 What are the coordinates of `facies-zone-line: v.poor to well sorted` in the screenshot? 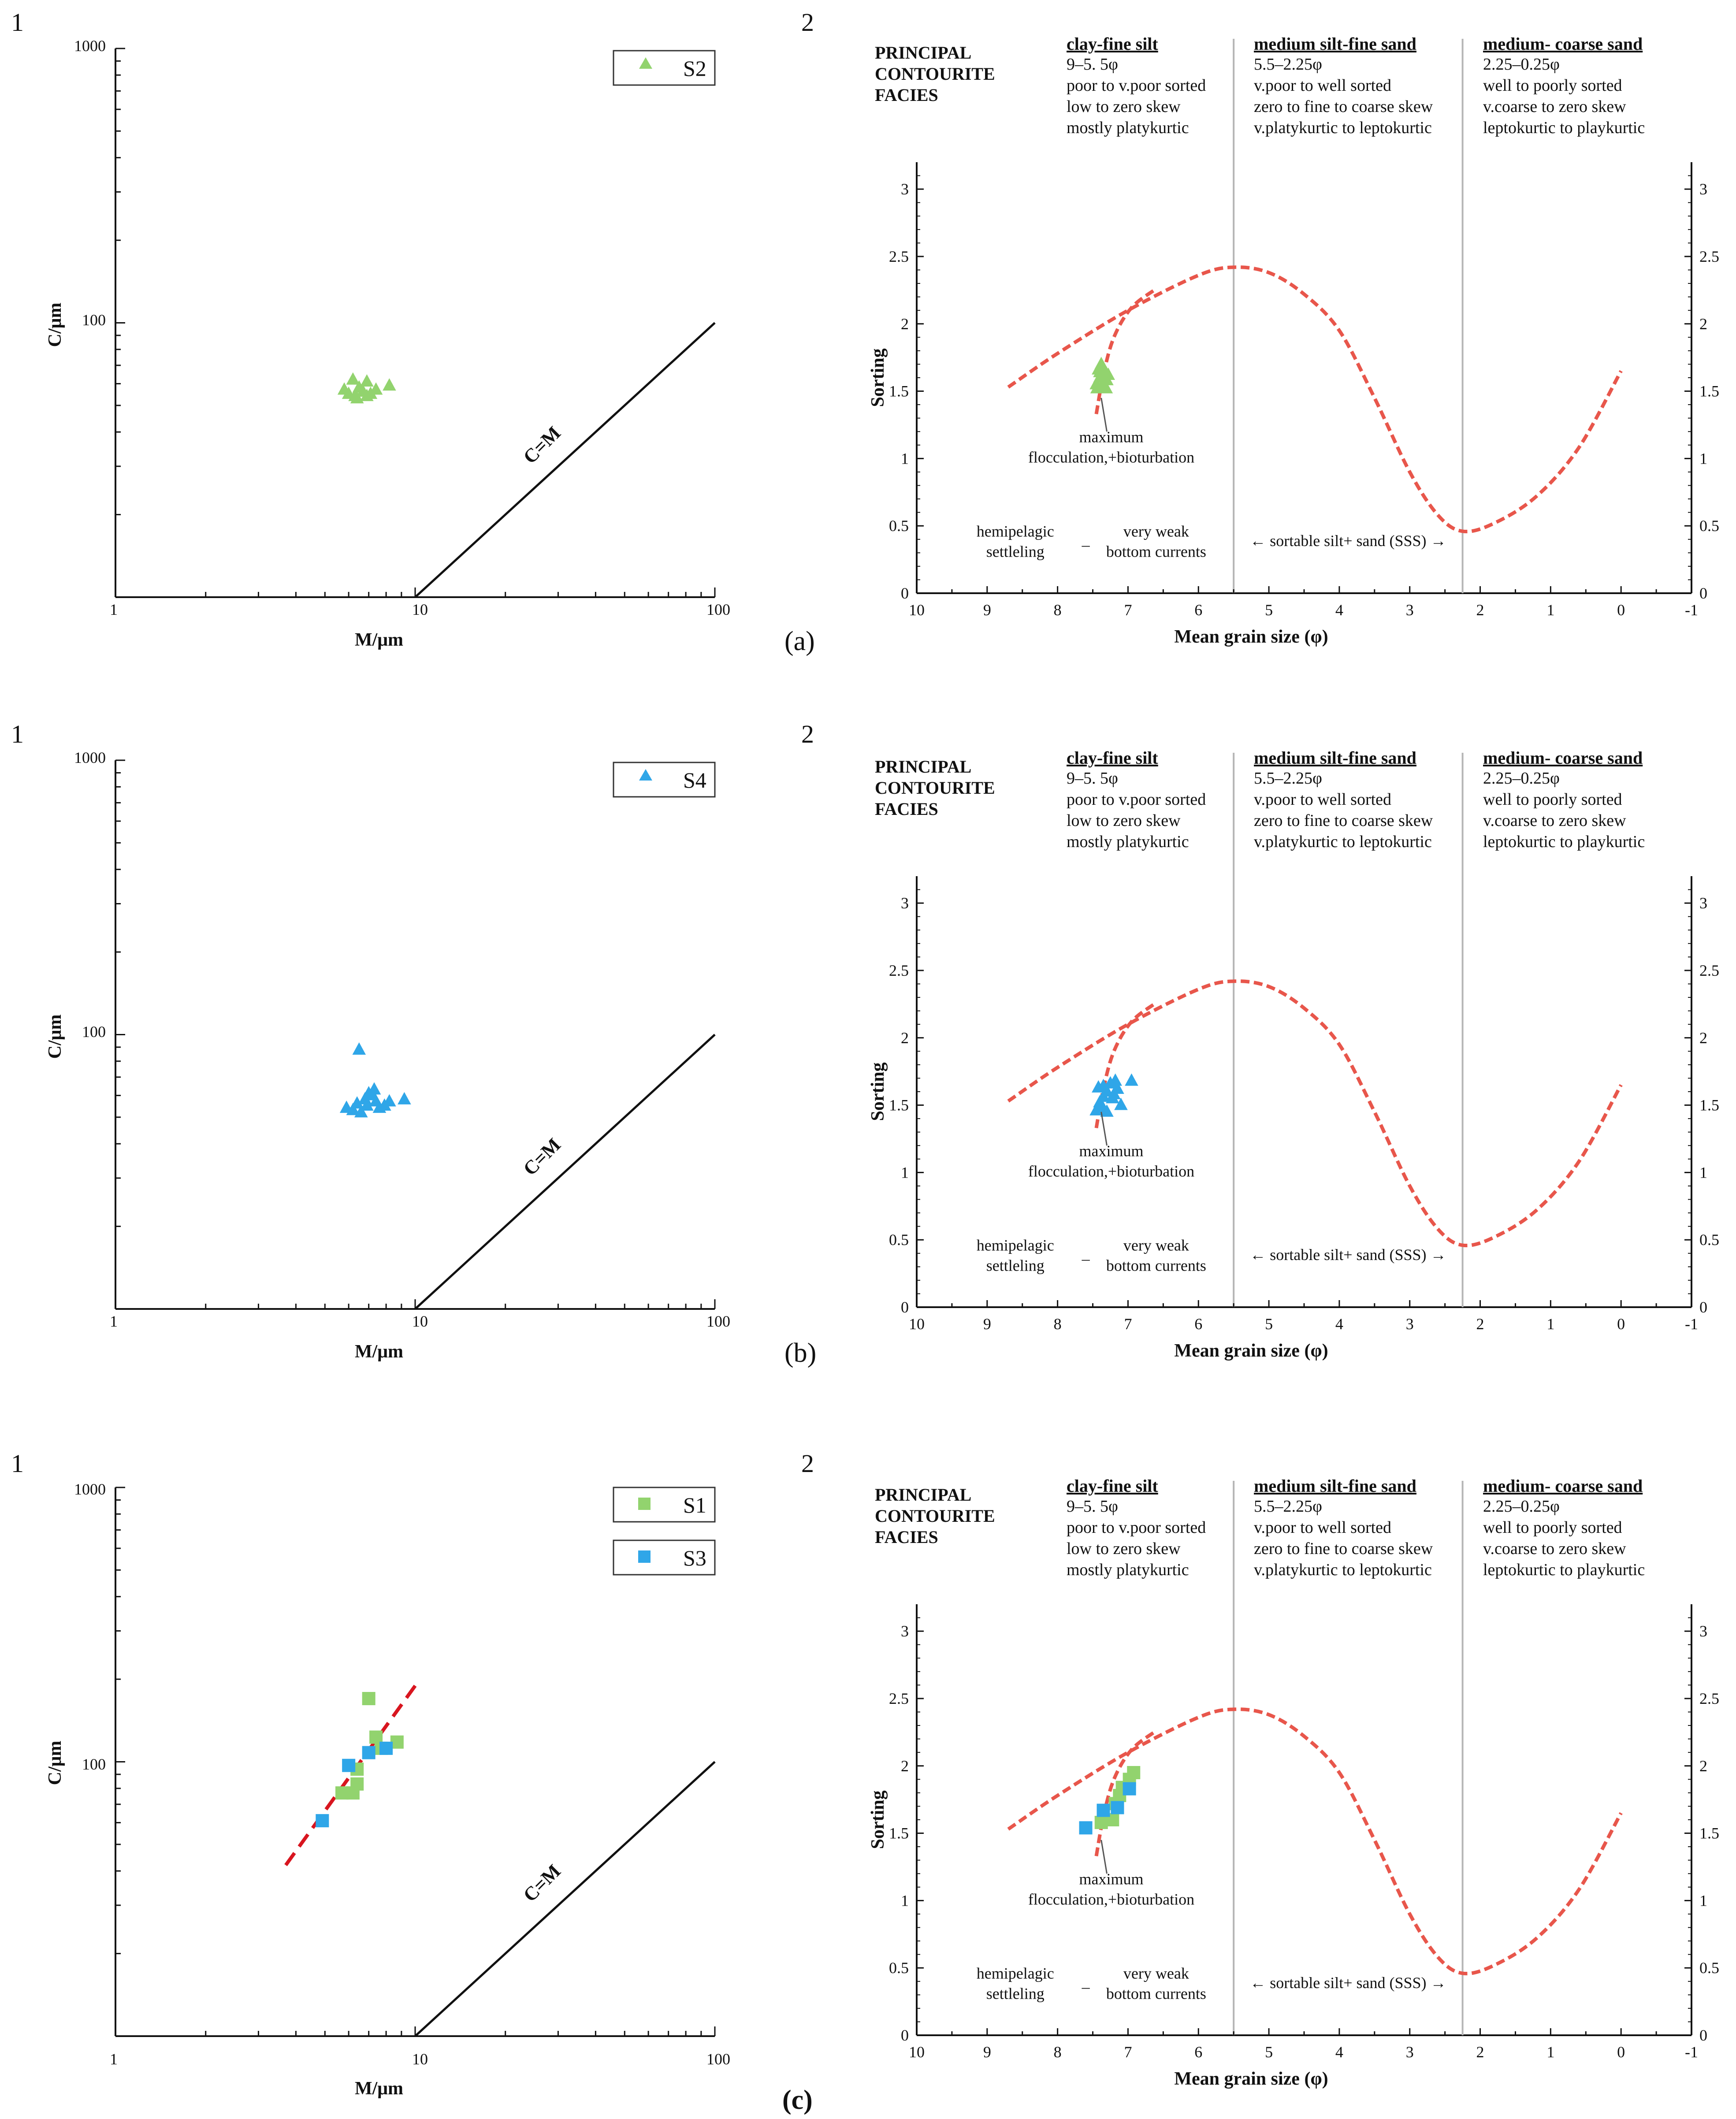 It's located at (1322, 1527).